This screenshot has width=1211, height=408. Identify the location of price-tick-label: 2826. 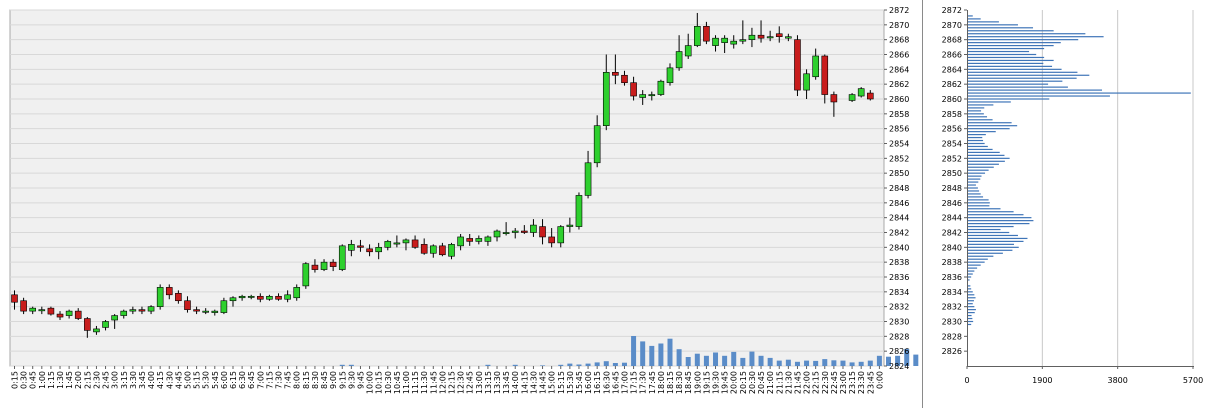
(899, 351).